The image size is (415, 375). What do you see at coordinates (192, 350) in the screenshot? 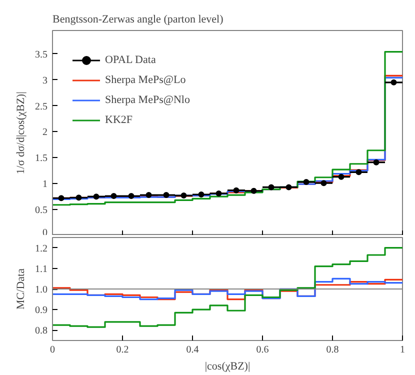
I see `x-tick-label: 0.4` at bounding box center [192, 350].